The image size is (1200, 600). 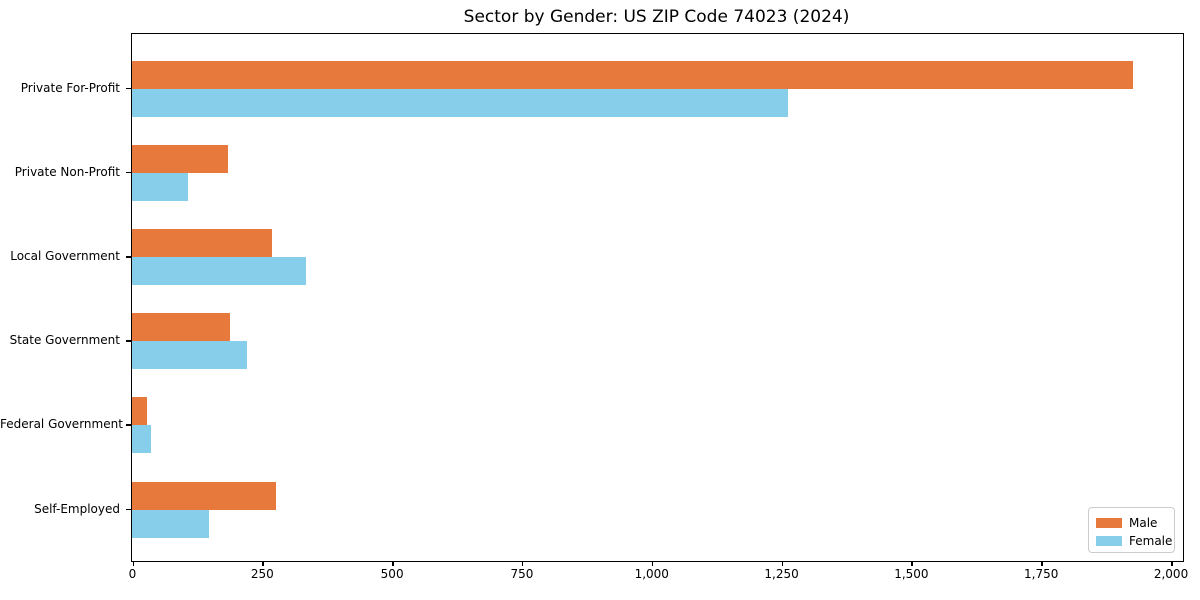 I want to click on y-axis-label: Private Non-Profit, so click(x=67, y=171).